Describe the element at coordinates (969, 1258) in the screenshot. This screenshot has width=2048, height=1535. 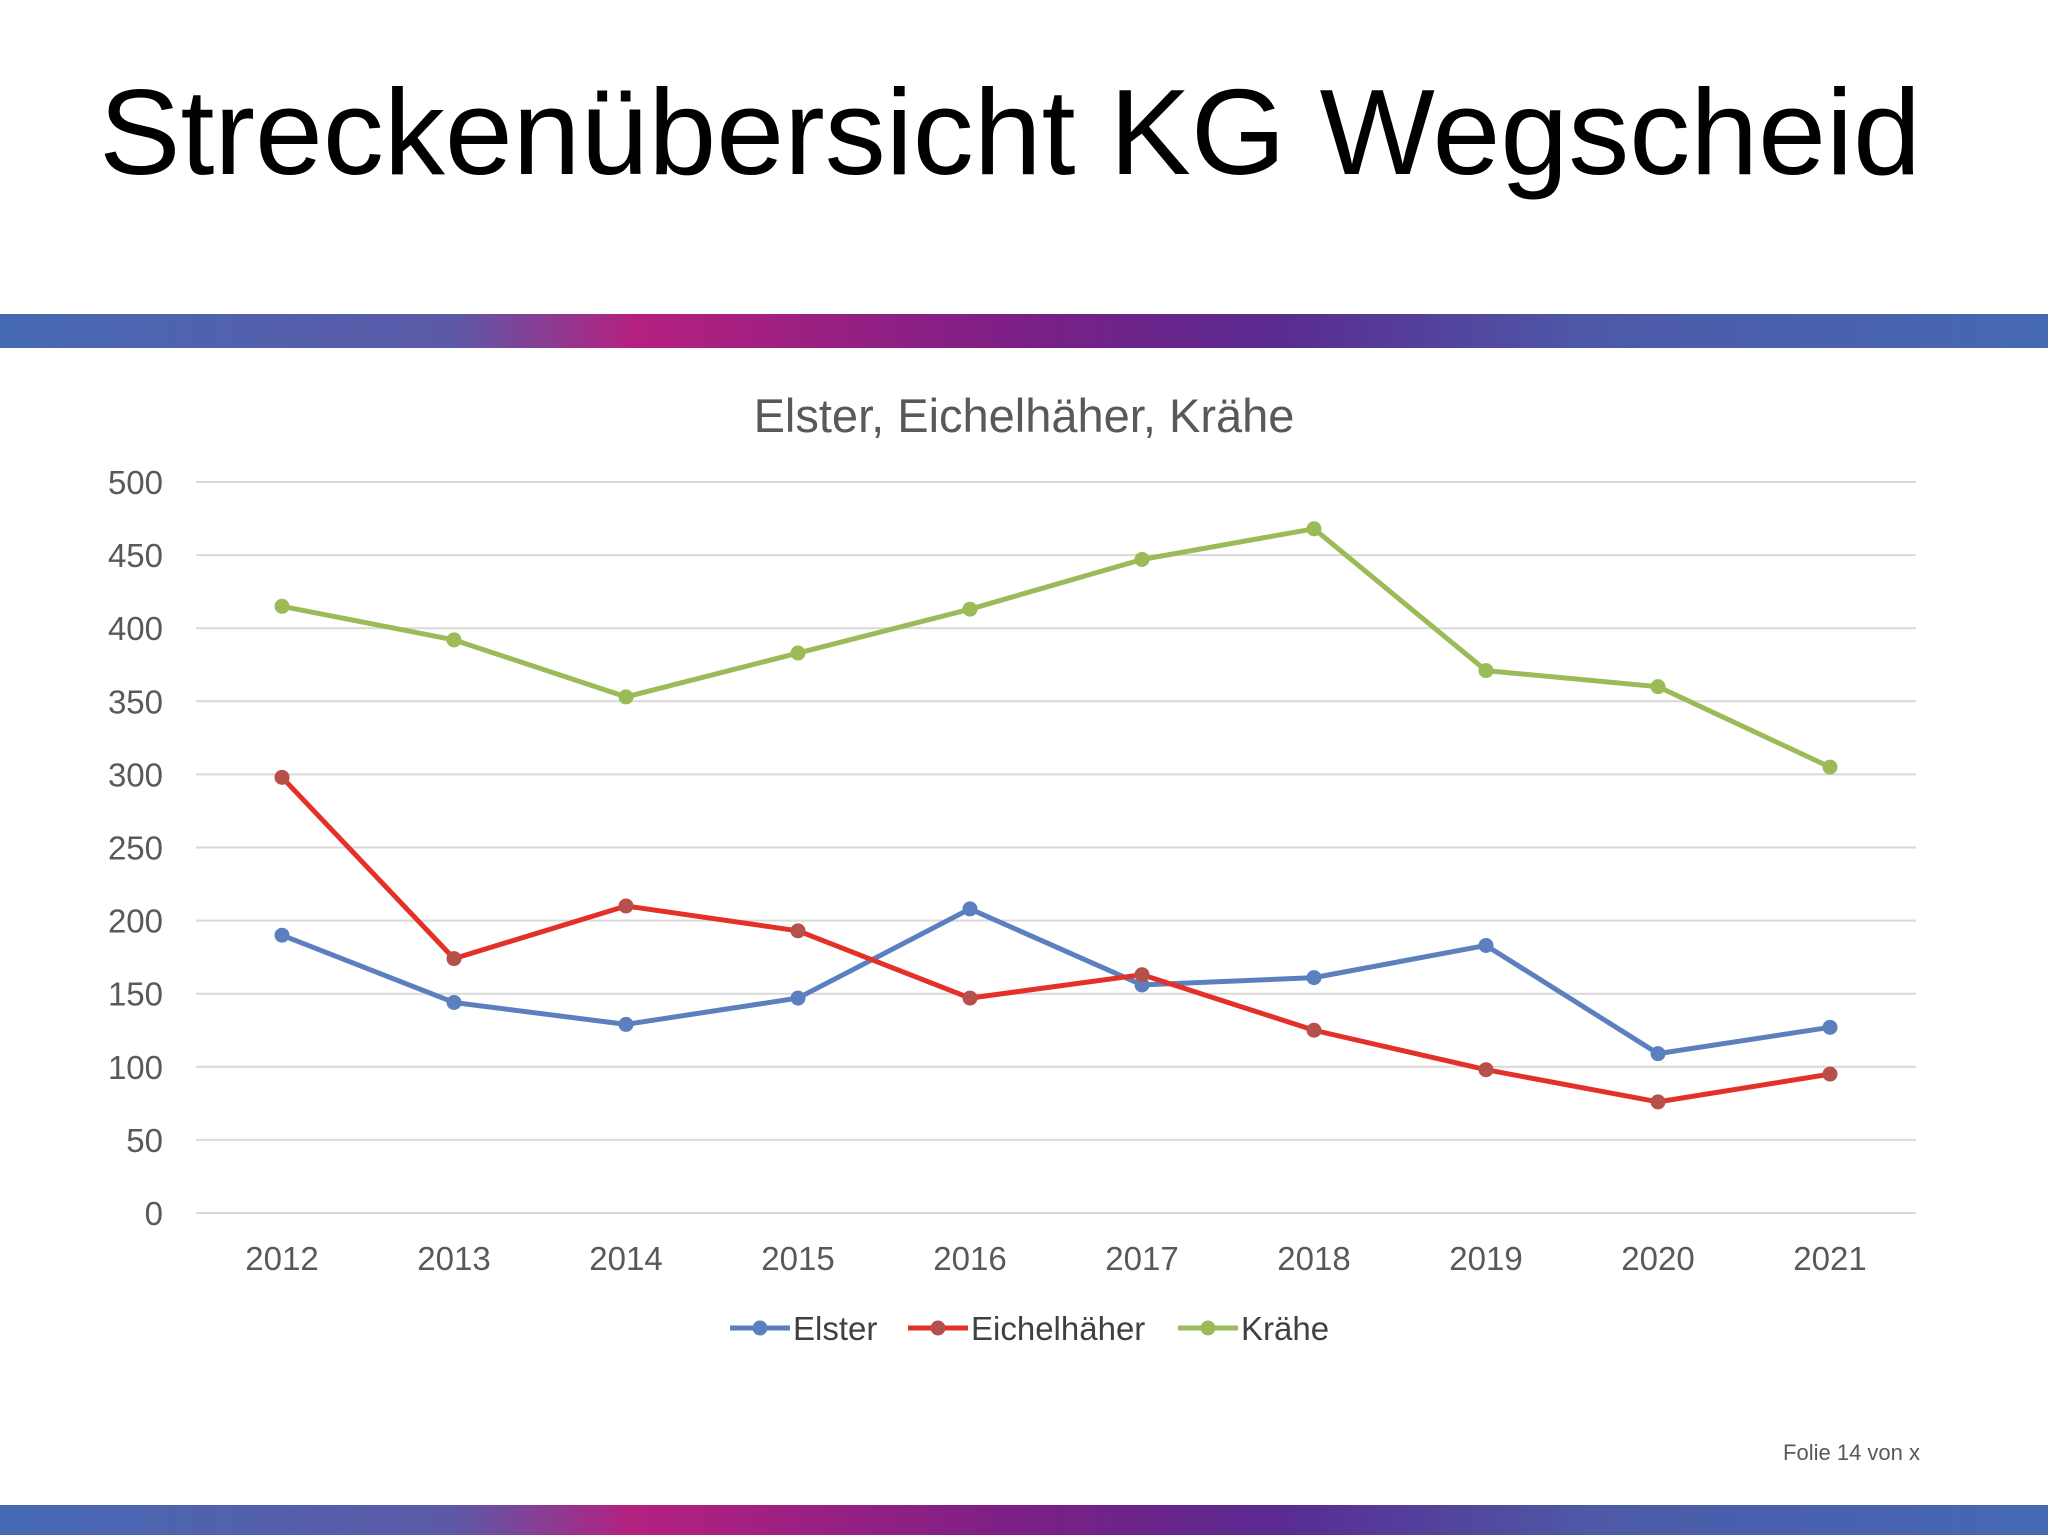
I see `x-tick-label: 2016` at that location.